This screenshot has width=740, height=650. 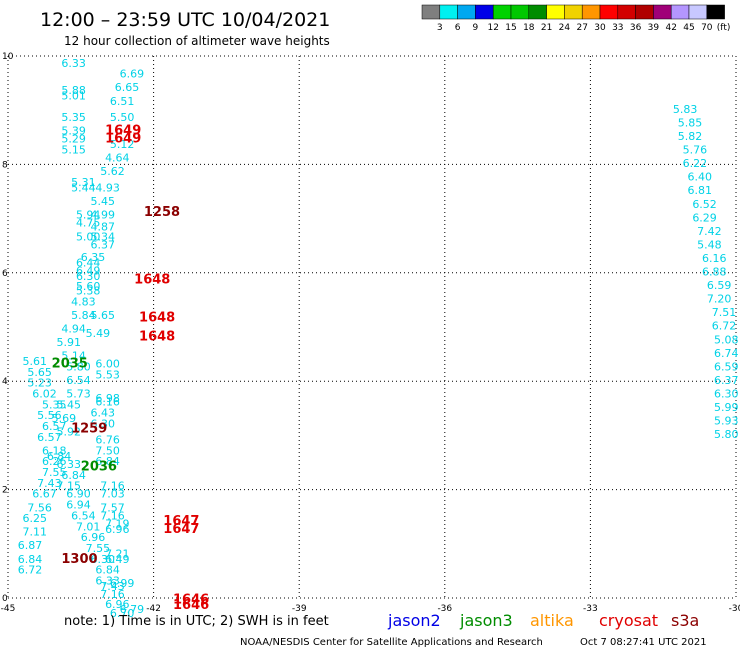 I want to click on wave-height-label: 7.16, so click(x=112, y=594).